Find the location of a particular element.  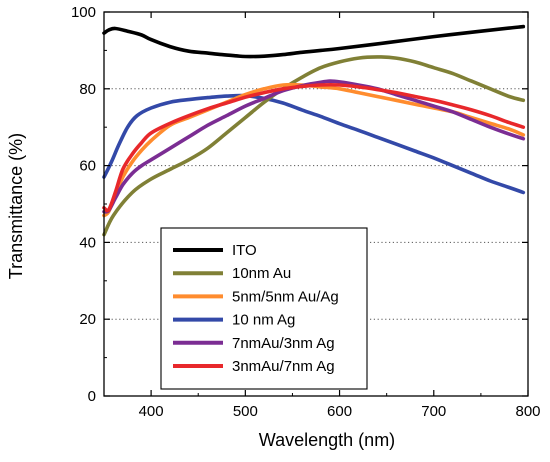

y-tick-label: 40 is located at coordinates (87, 242).